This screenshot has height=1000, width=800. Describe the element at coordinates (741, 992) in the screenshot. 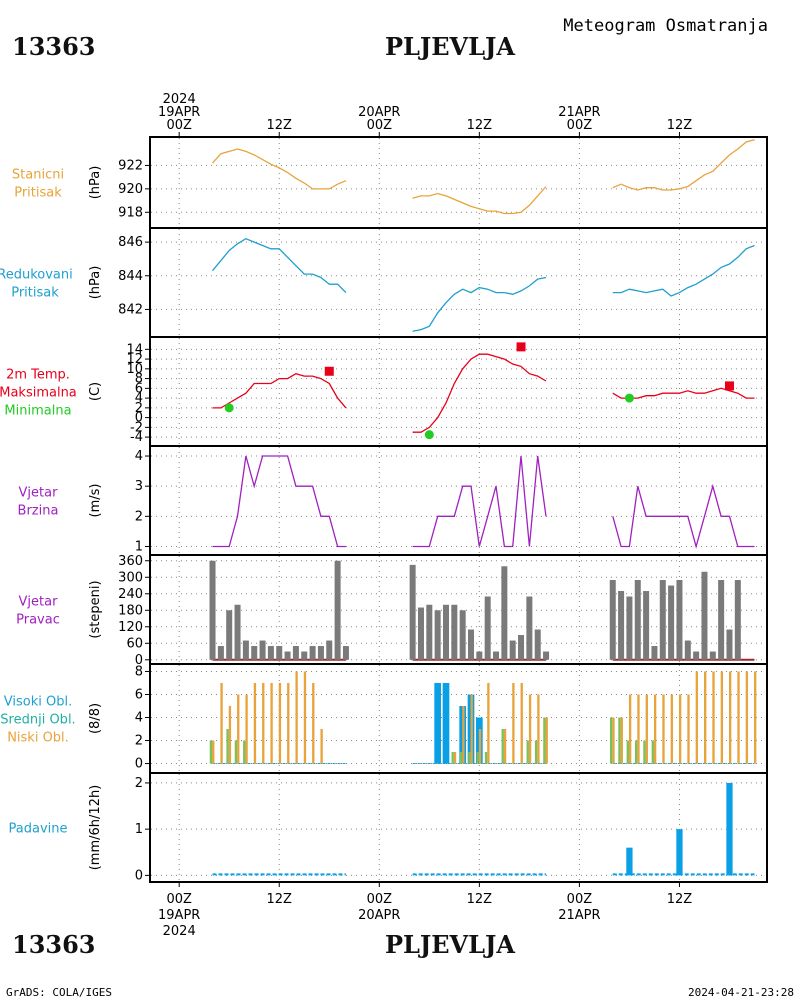

I see `footer-timestamp: 2024-04-21-23:28` at that location.